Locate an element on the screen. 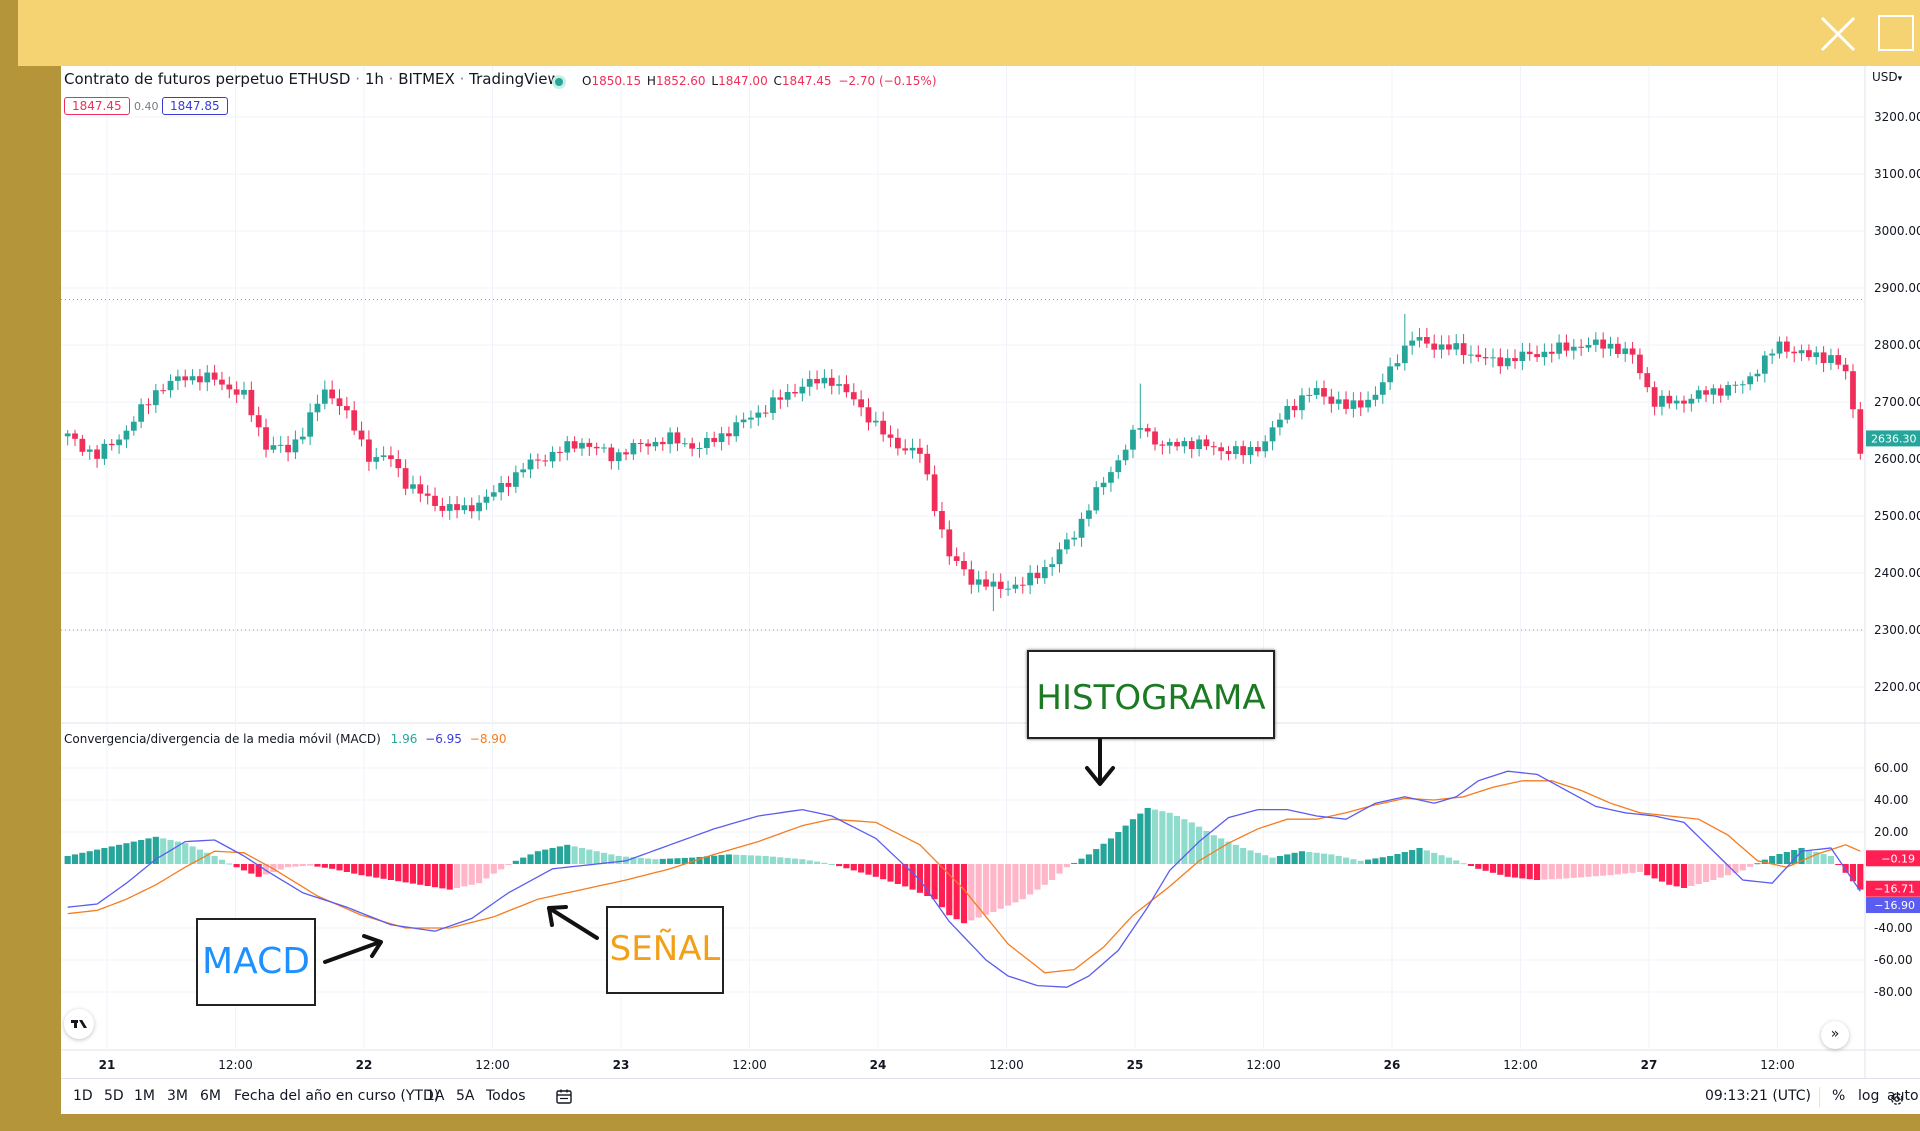 The height and width of the screenshot is (1131, 1920). timeframe-ytd: Fecha del año en curso (YTD) is located at coordinates (337, 1096).